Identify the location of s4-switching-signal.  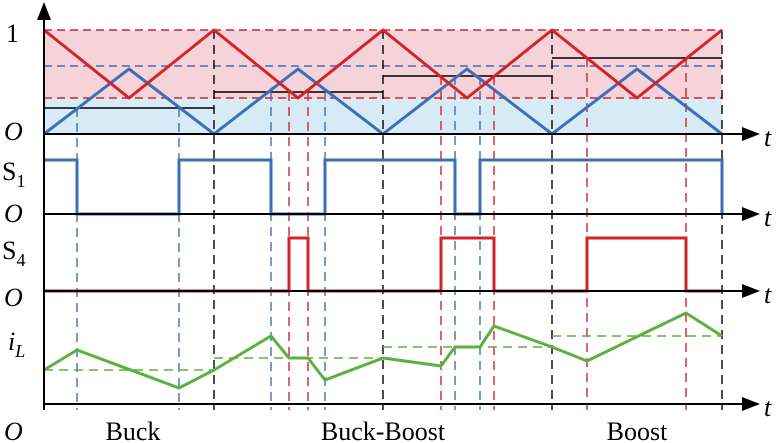
(383, 264).